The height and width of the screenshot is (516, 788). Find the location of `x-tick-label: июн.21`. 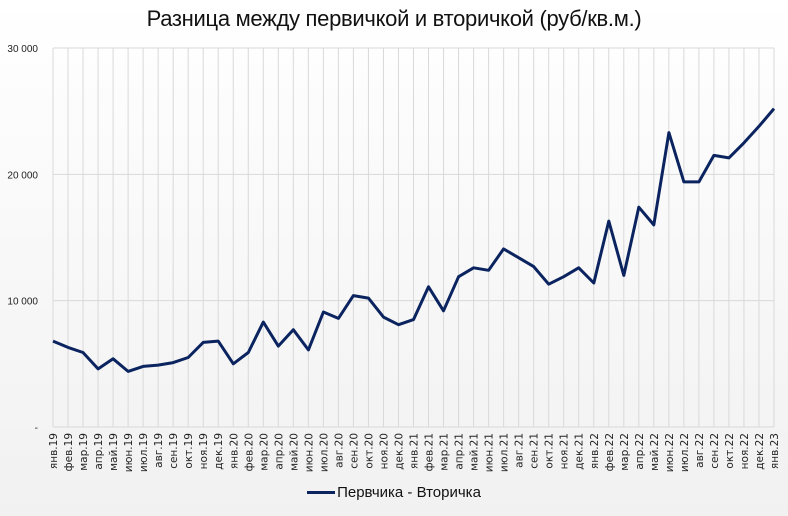

x-tick-label: июн.21 is located at coordinates (490, 452).